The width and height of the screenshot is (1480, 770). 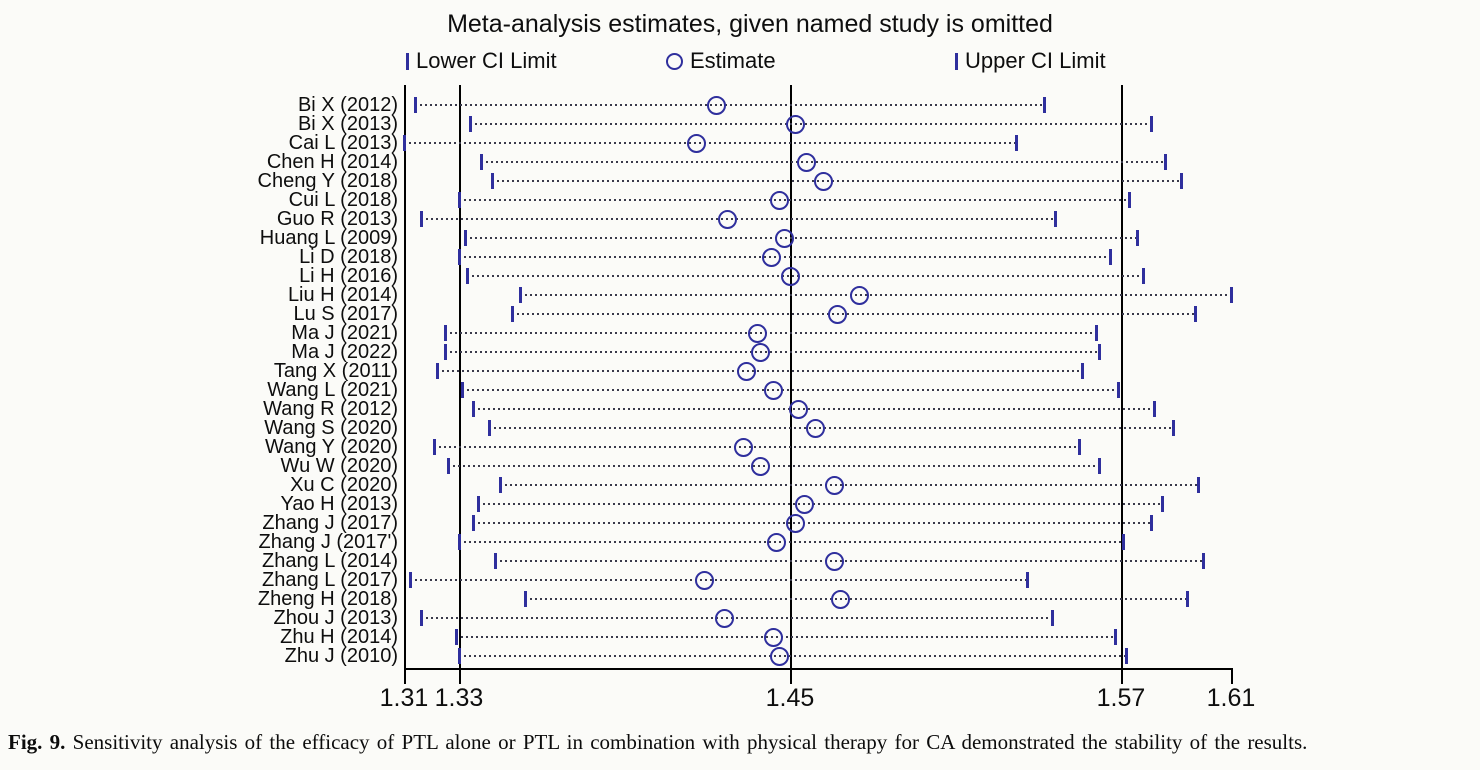 I want to click on lower-ci-tick-icon, so click(x=407, y=61).